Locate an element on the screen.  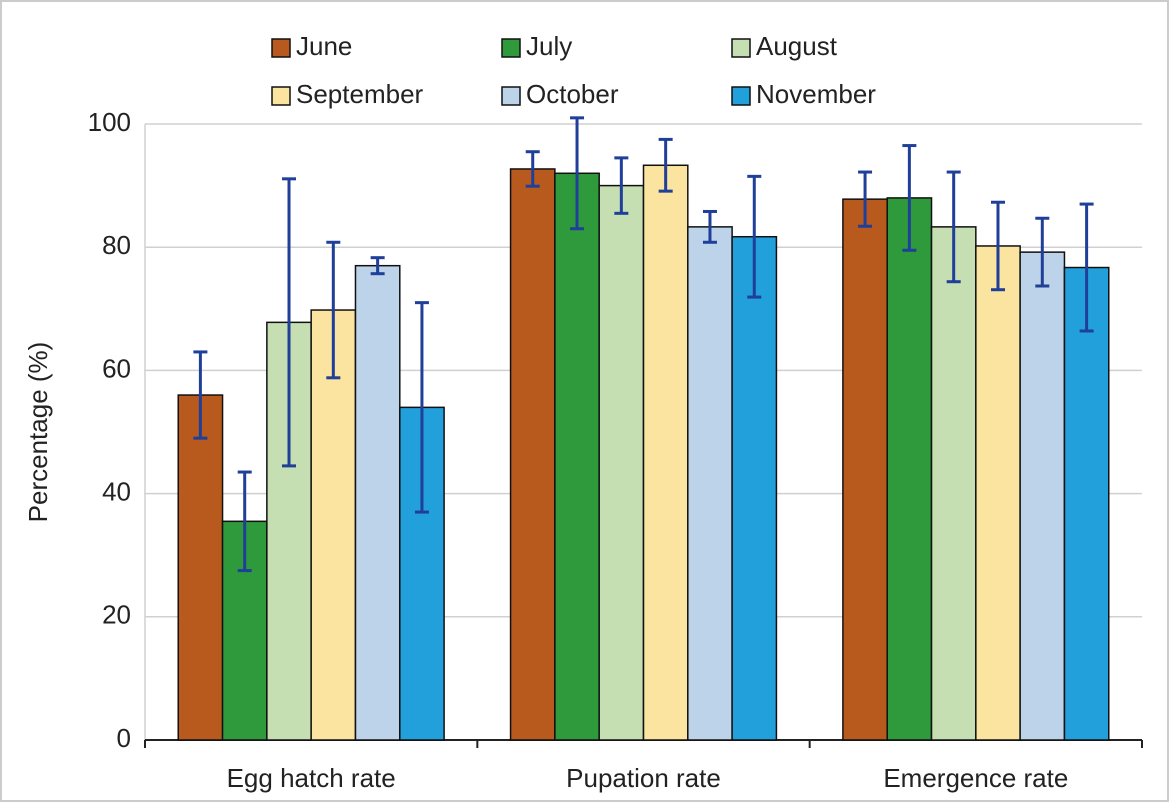
legend-label: September is located at coordinates (360, 94).